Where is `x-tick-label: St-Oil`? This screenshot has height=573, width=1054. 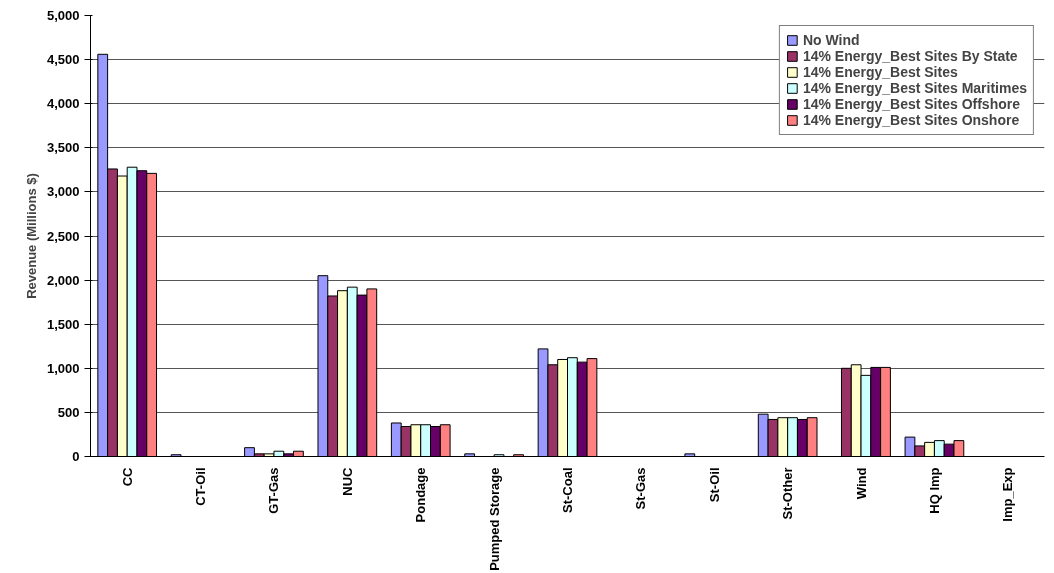
x-tick-label: St-Oil is located at coordinates (714, 485).